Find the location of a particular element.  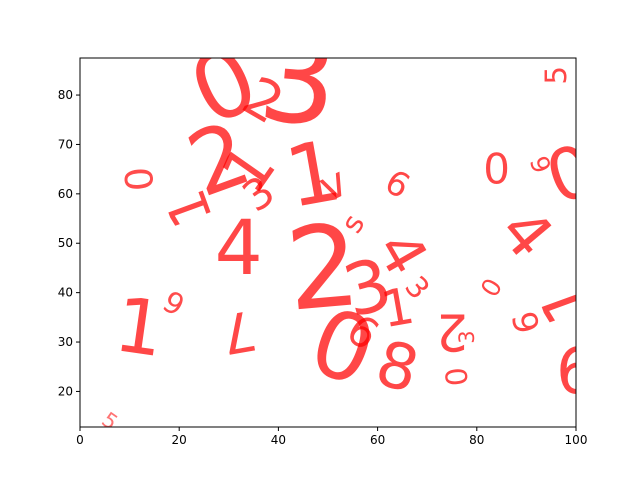

y-axis: 20 30 40 50 60 70 80 is located at coordinates (69, 243).